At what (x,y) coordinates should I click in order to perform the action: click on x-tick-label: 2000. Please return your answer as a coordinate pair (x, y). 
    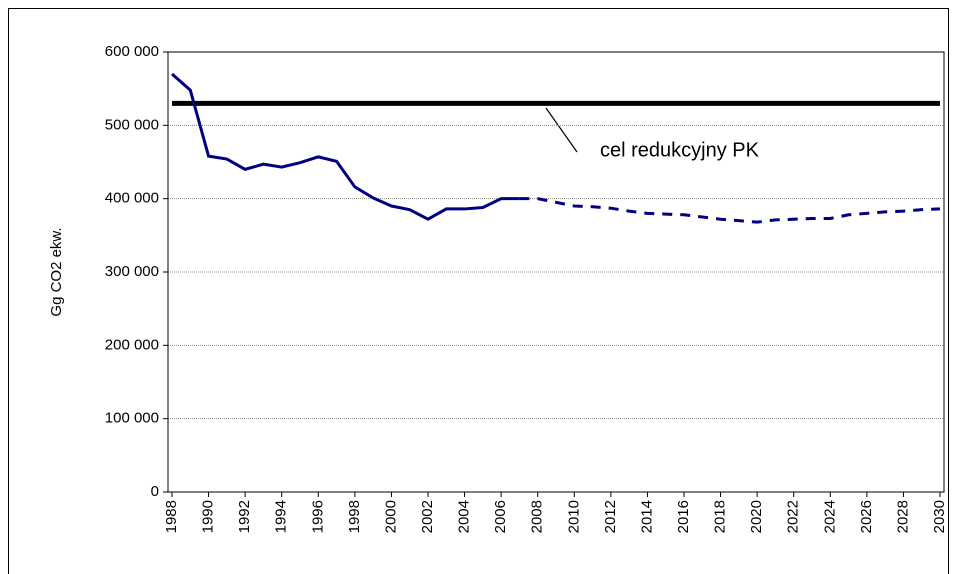
    Looking at the image, I should click on (390, 516).